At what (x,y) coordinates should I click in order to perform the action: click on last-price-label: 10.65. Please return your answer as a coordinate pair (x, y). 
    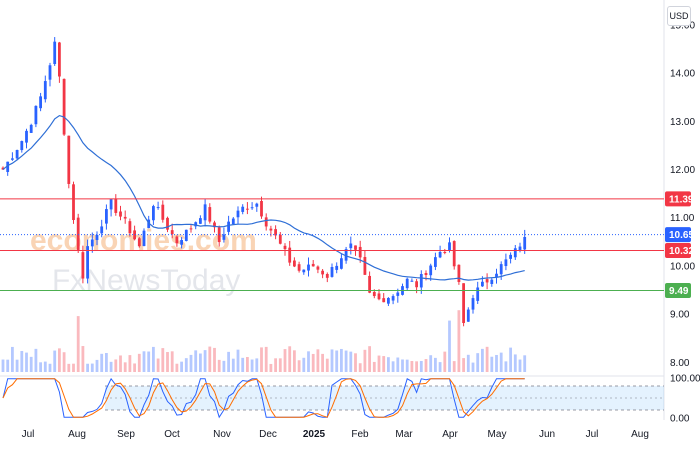
    Looking at the image, I should click on (681, 235).